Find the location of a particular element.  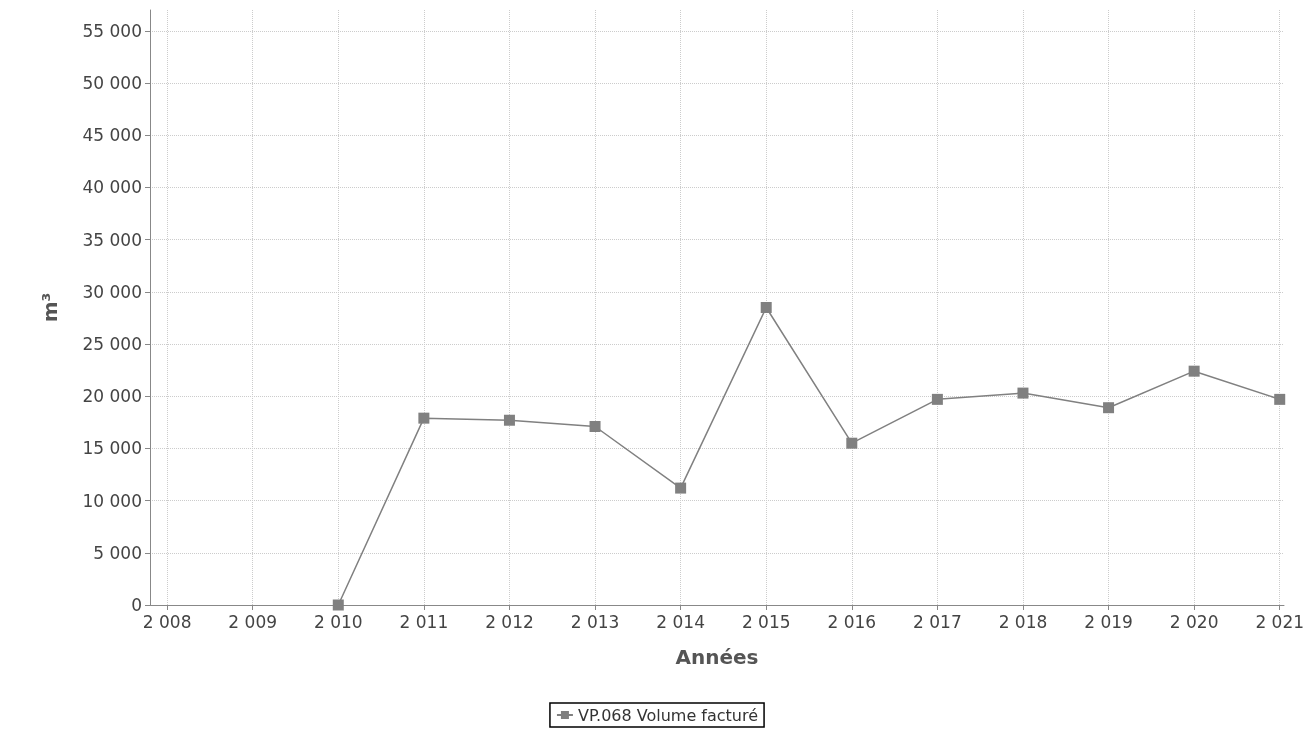

x-tick-label: 2 008 is located at coordinates (167, 621).